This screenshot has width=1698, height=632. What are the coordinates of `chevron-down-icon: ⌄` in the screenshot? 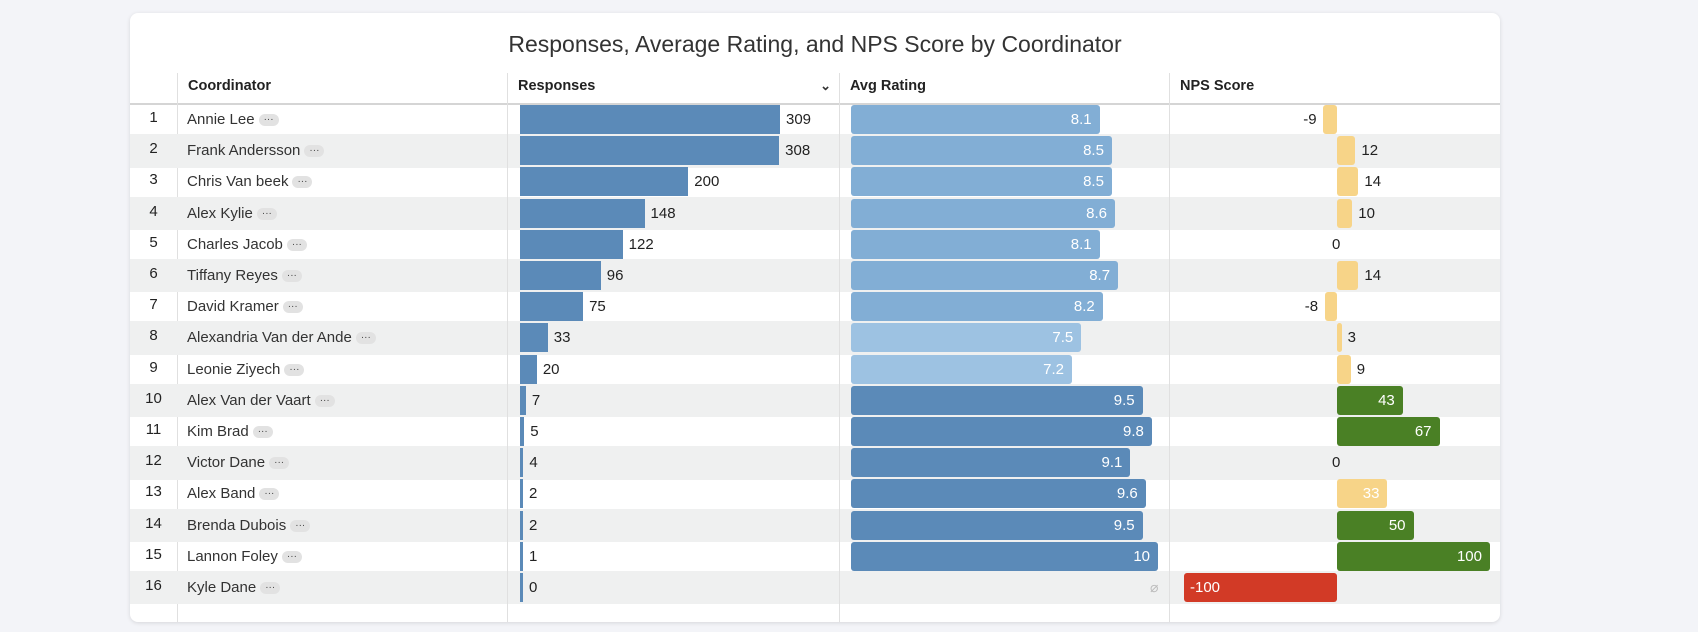 It's located at (825, 85).